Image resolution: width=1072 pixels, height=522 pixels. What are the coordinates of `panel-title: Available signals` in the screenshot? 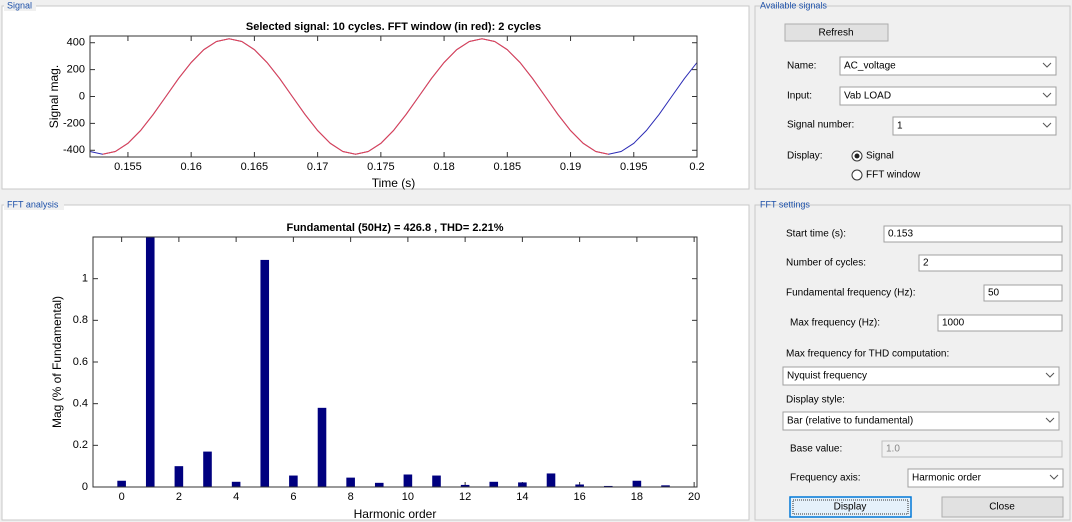 It's located at (793, 5).